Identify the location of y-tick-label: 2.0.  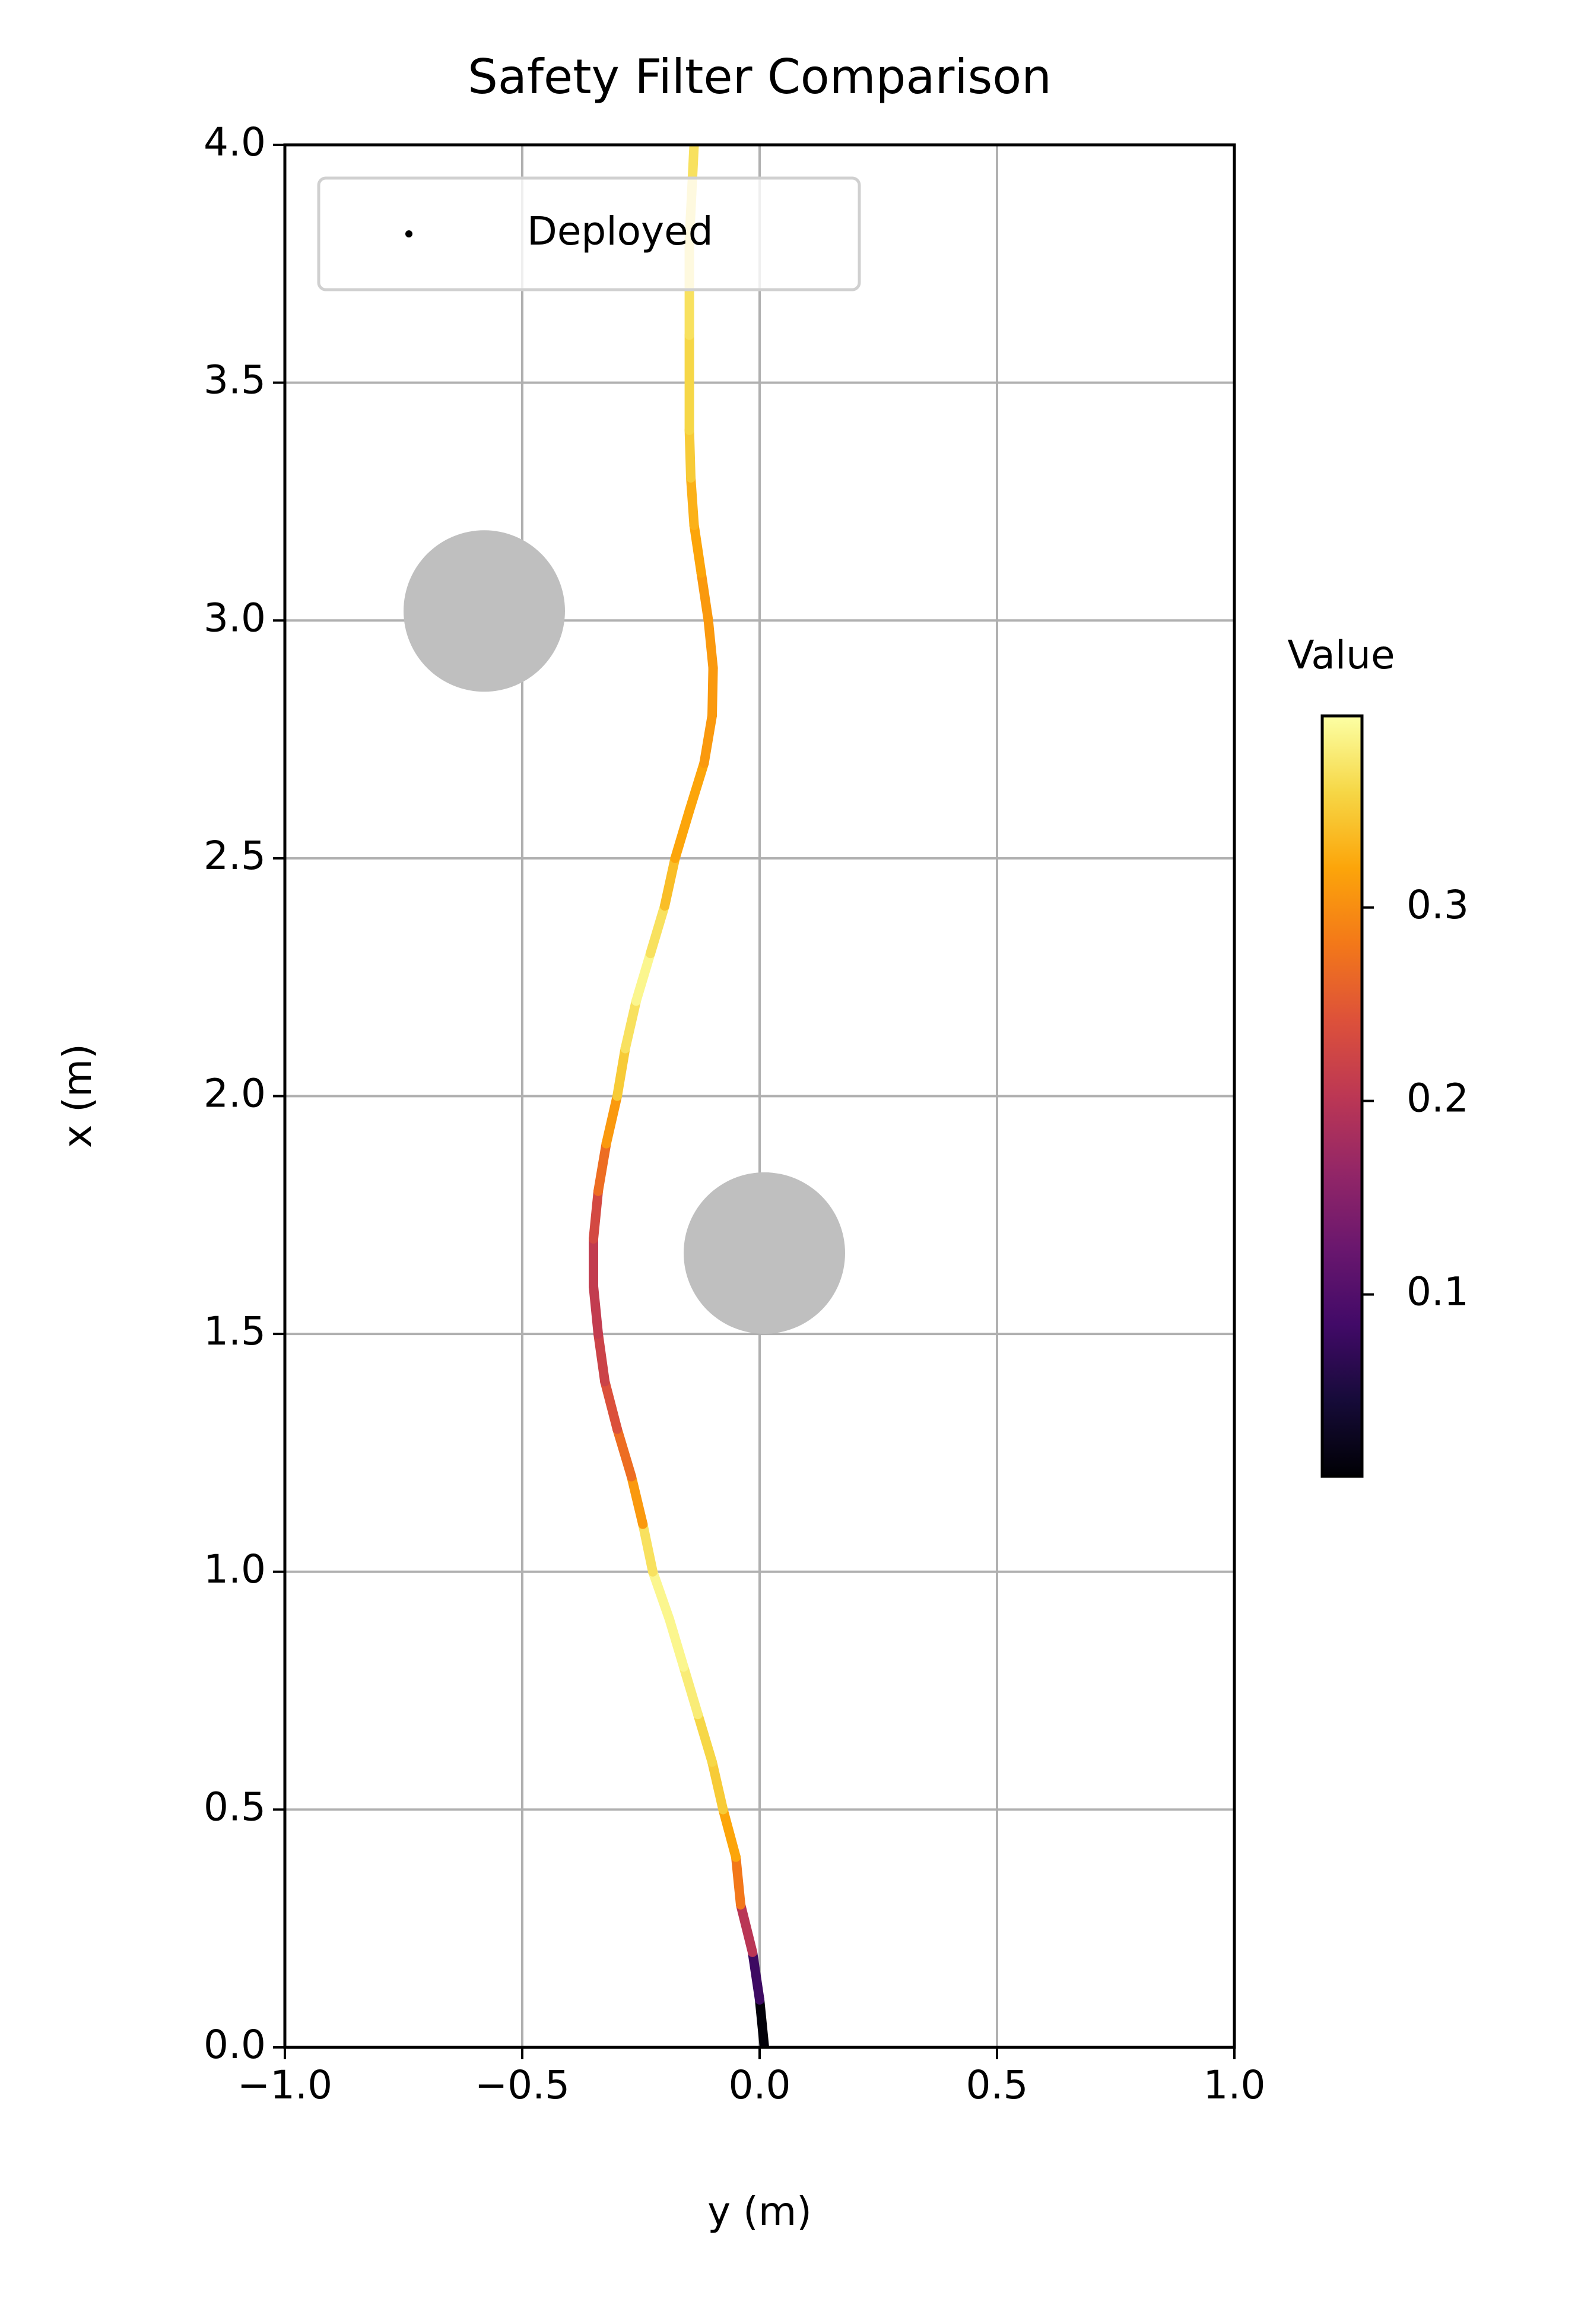
(235, 1094).